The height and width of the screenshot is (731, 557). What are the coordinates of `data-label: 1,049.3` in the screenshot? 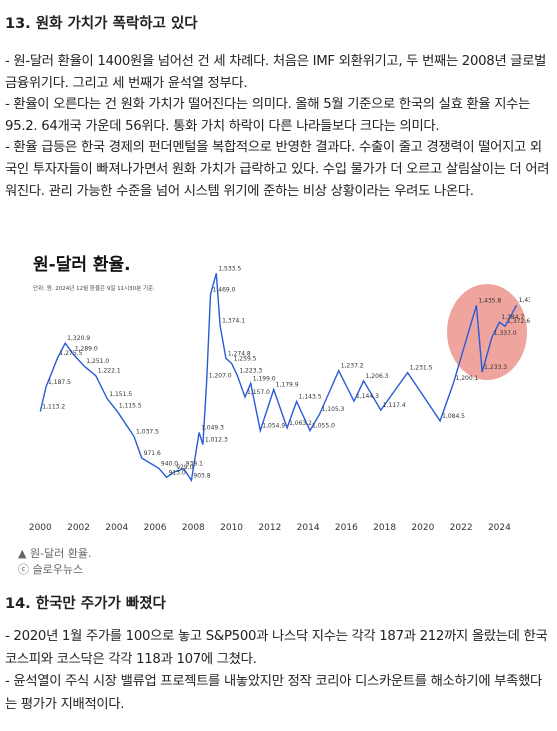 It's located at (212, 427).